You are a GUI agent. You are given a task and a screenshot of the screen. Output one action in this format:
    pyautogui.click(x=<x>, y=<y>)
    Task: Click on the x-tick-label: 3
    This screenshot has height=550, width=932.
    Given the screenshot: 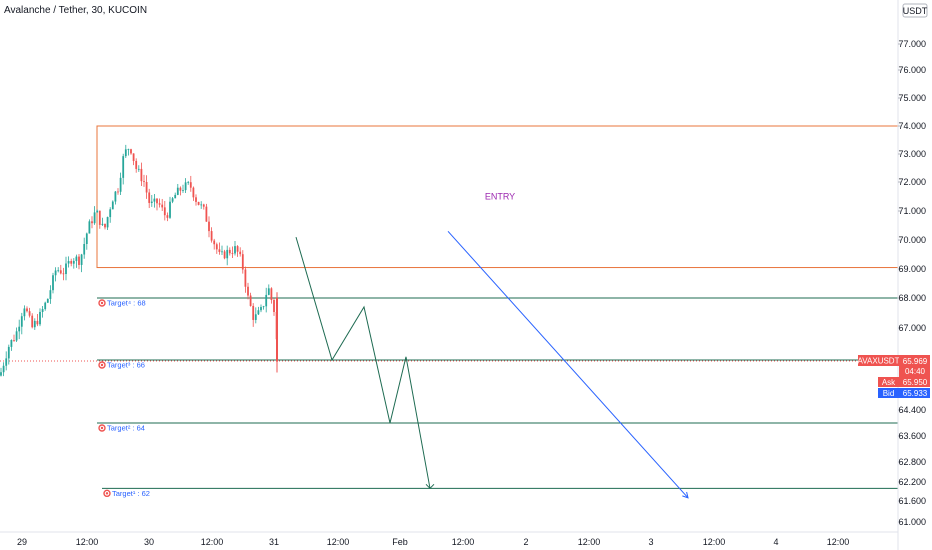 What is the action you would take?
    pyautogui.click(x=650, y=542)
    